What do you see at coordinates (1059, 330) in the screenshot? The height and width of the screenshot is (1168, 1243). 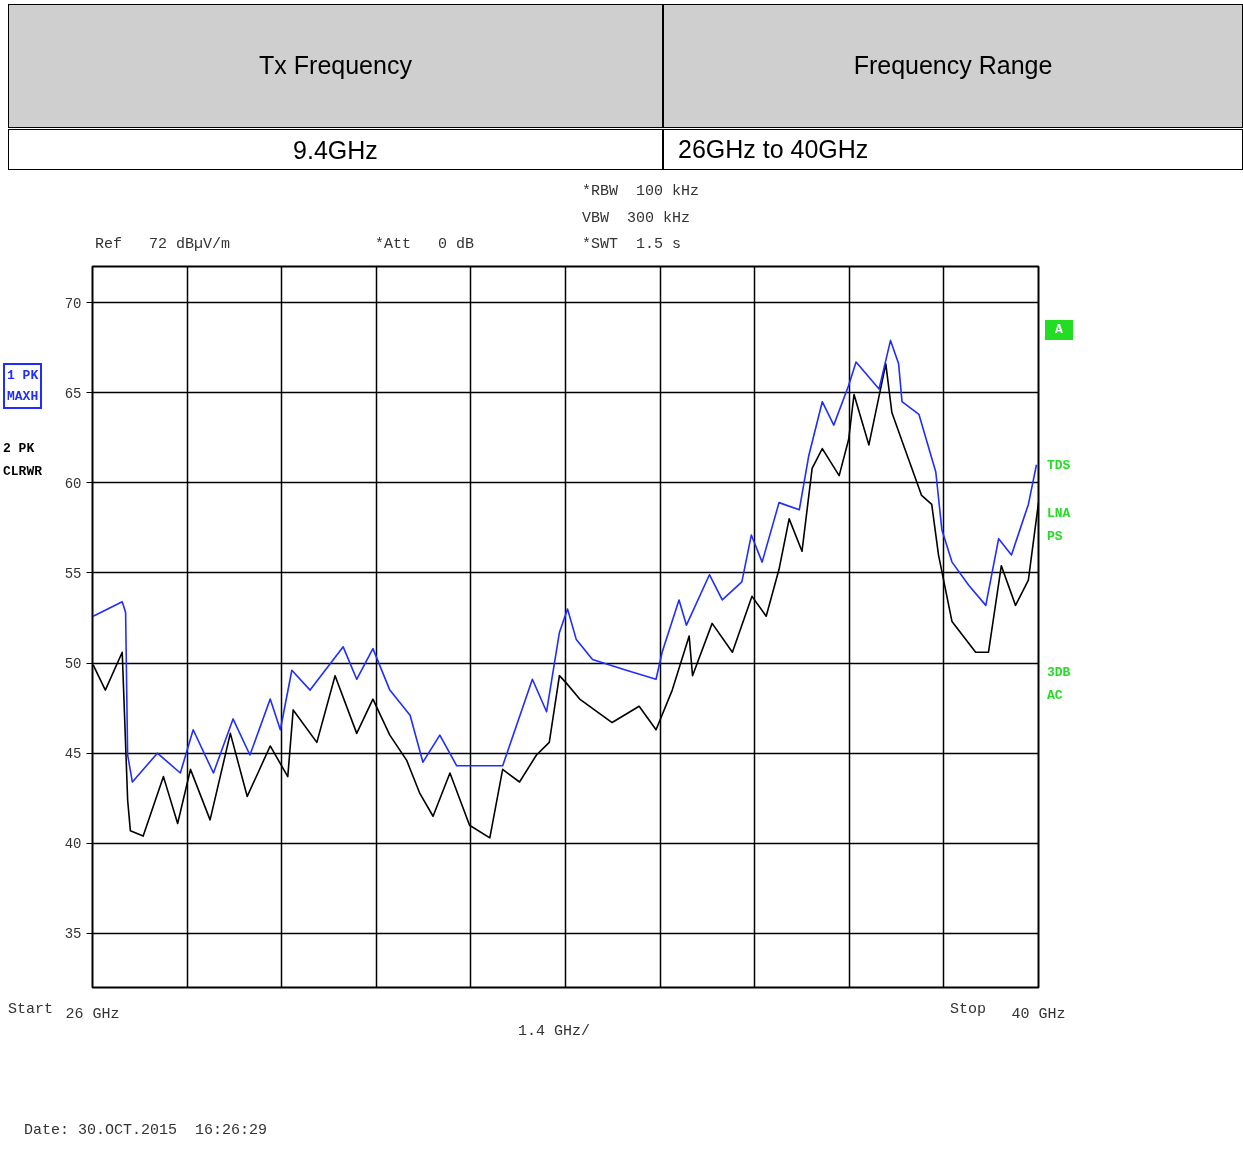 I see `text: A` at bounding box center [1059, 330].